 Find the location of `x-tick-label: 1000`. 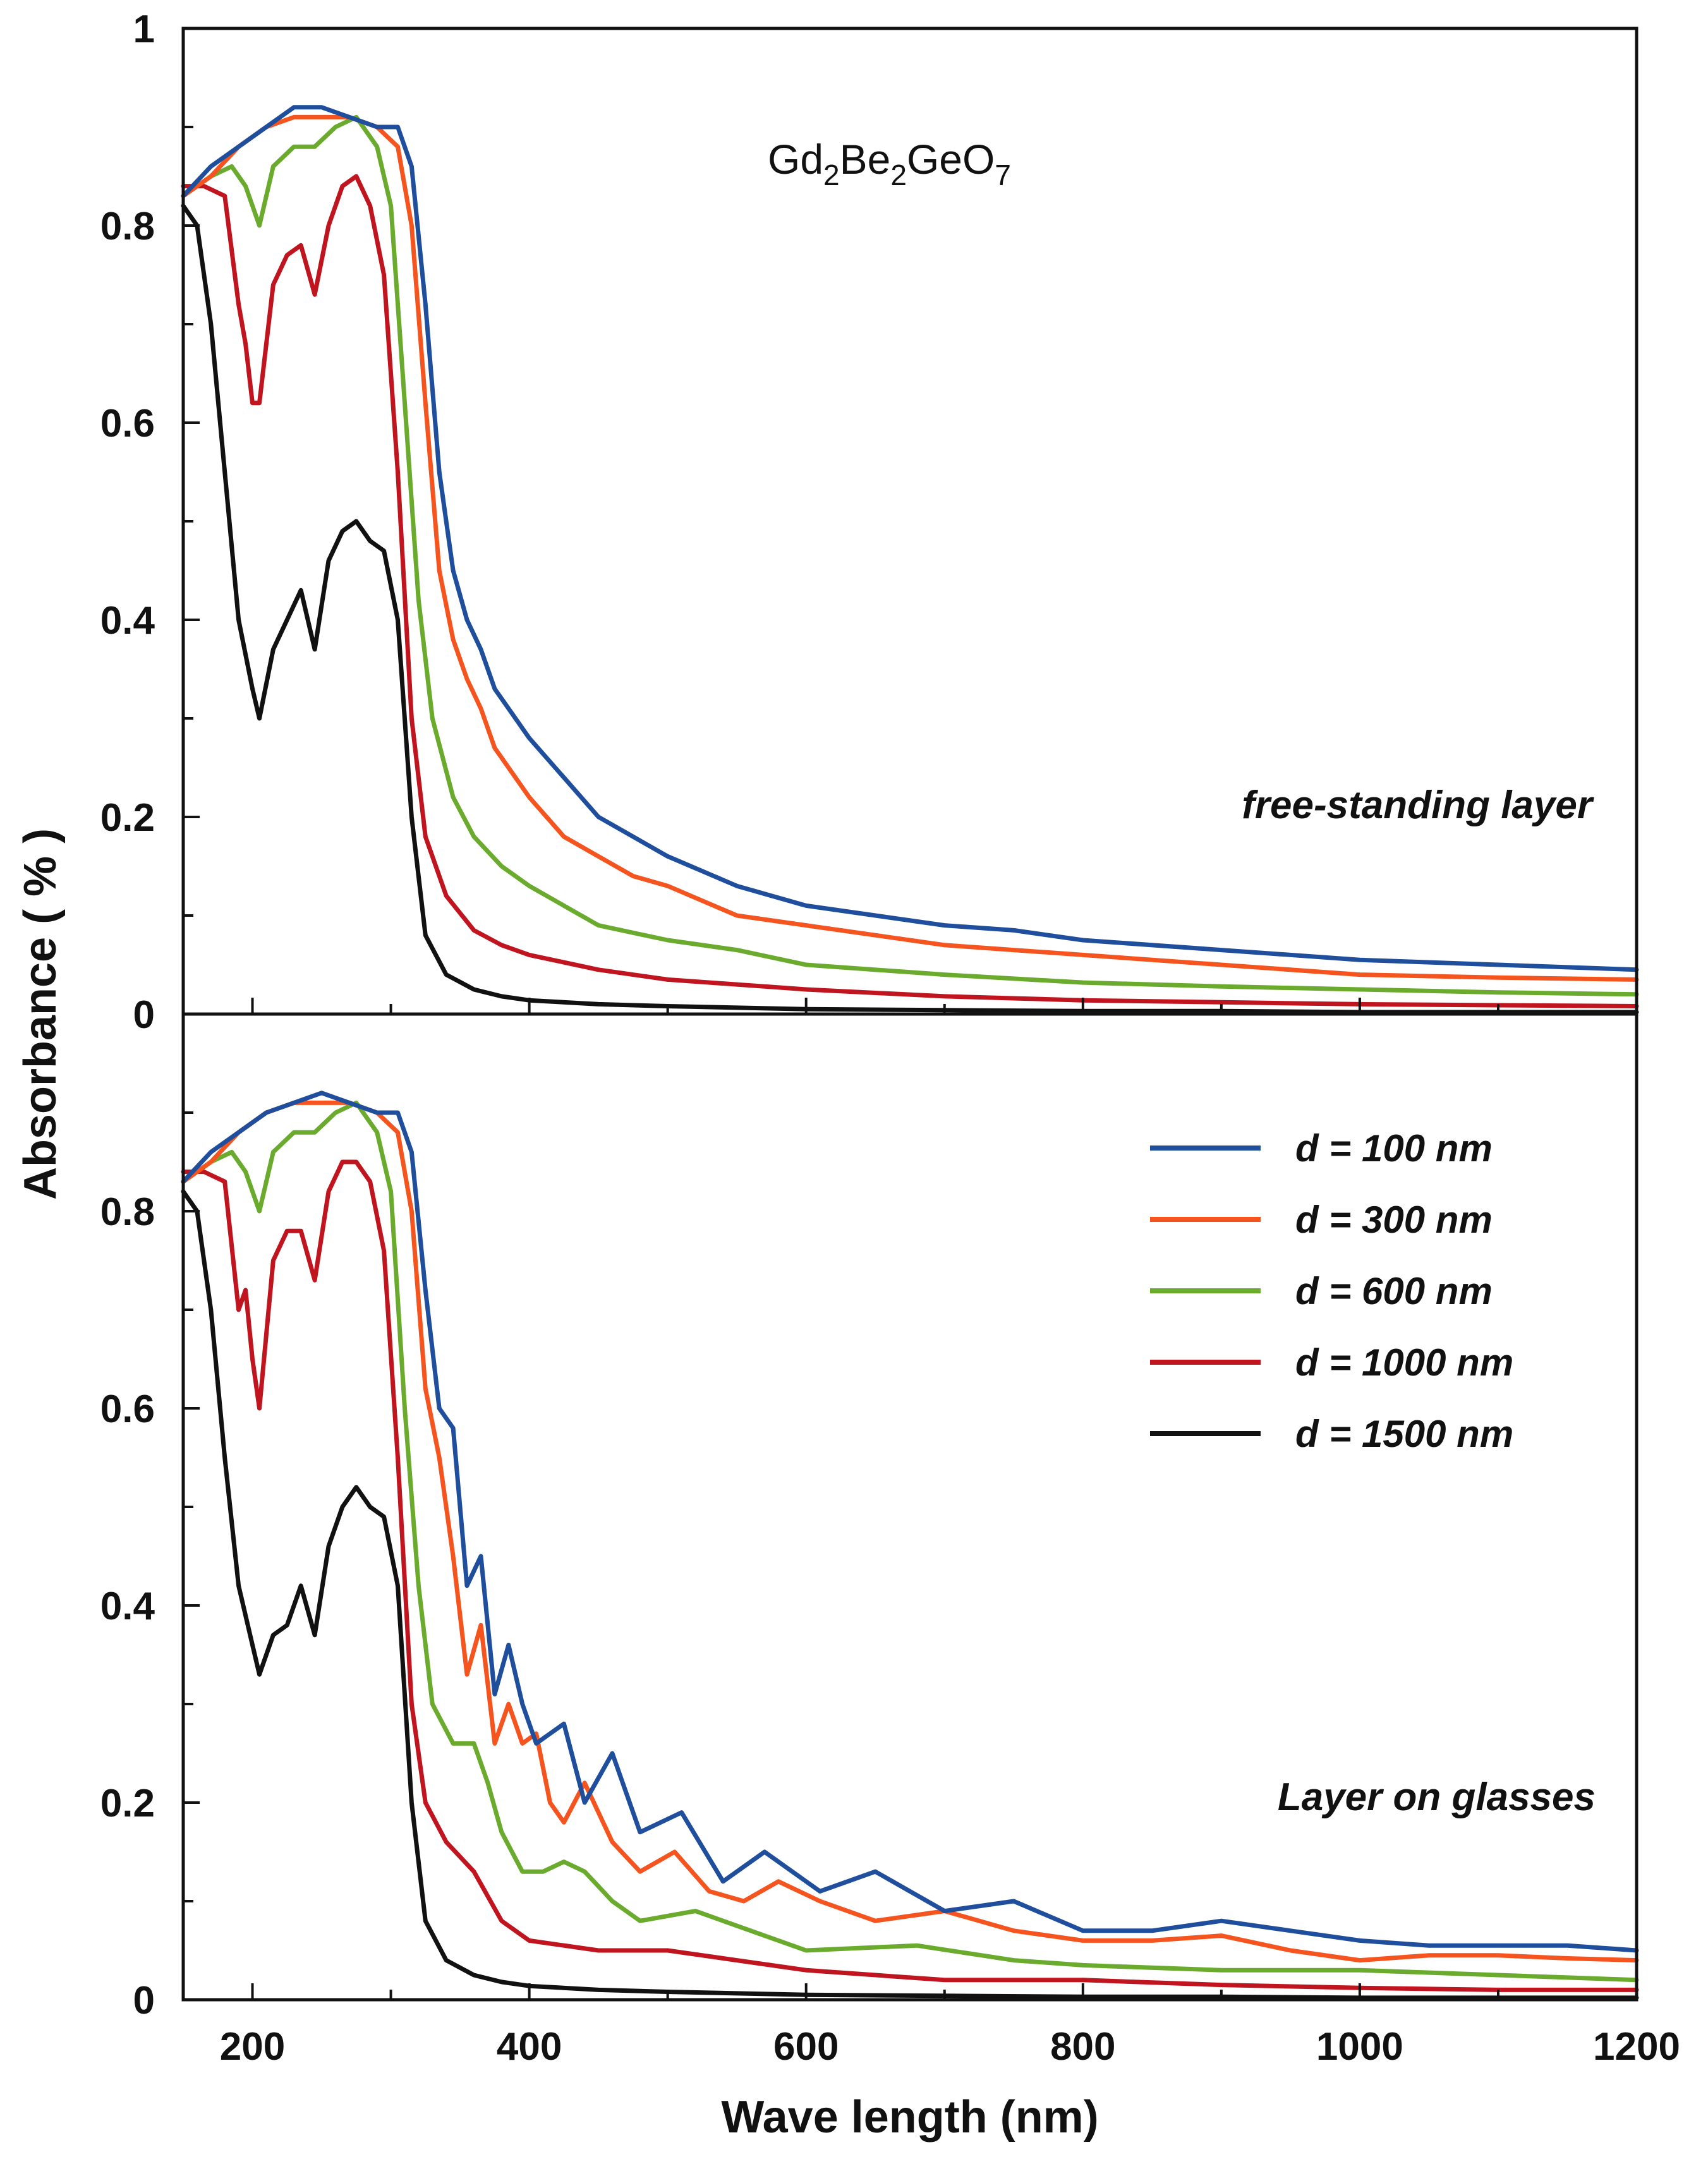

x-tick-label: 1000 is located at coordinates (1359, 2047).